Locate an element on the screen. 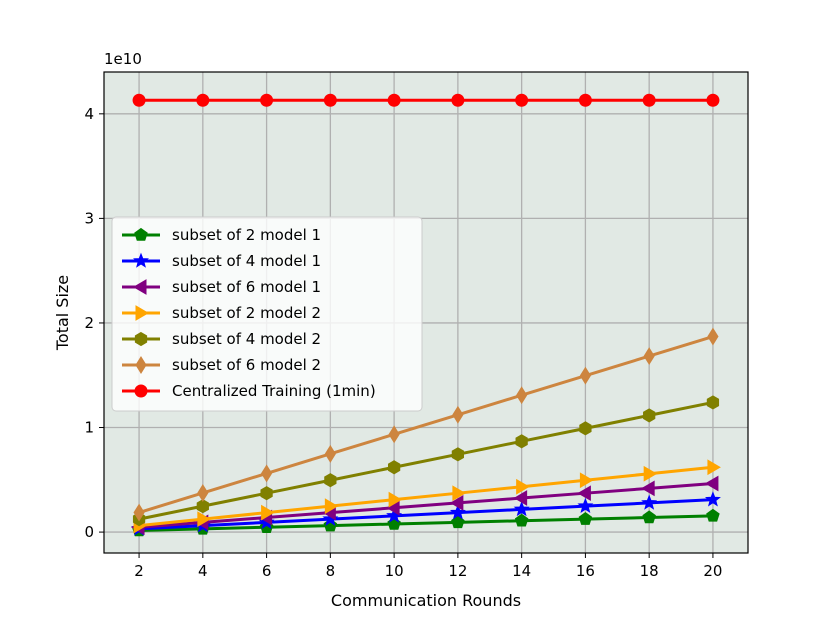 The height and width of the screenshot is (623, 830). x-tick-label-14: 14 is located at coordinates (521, 571).